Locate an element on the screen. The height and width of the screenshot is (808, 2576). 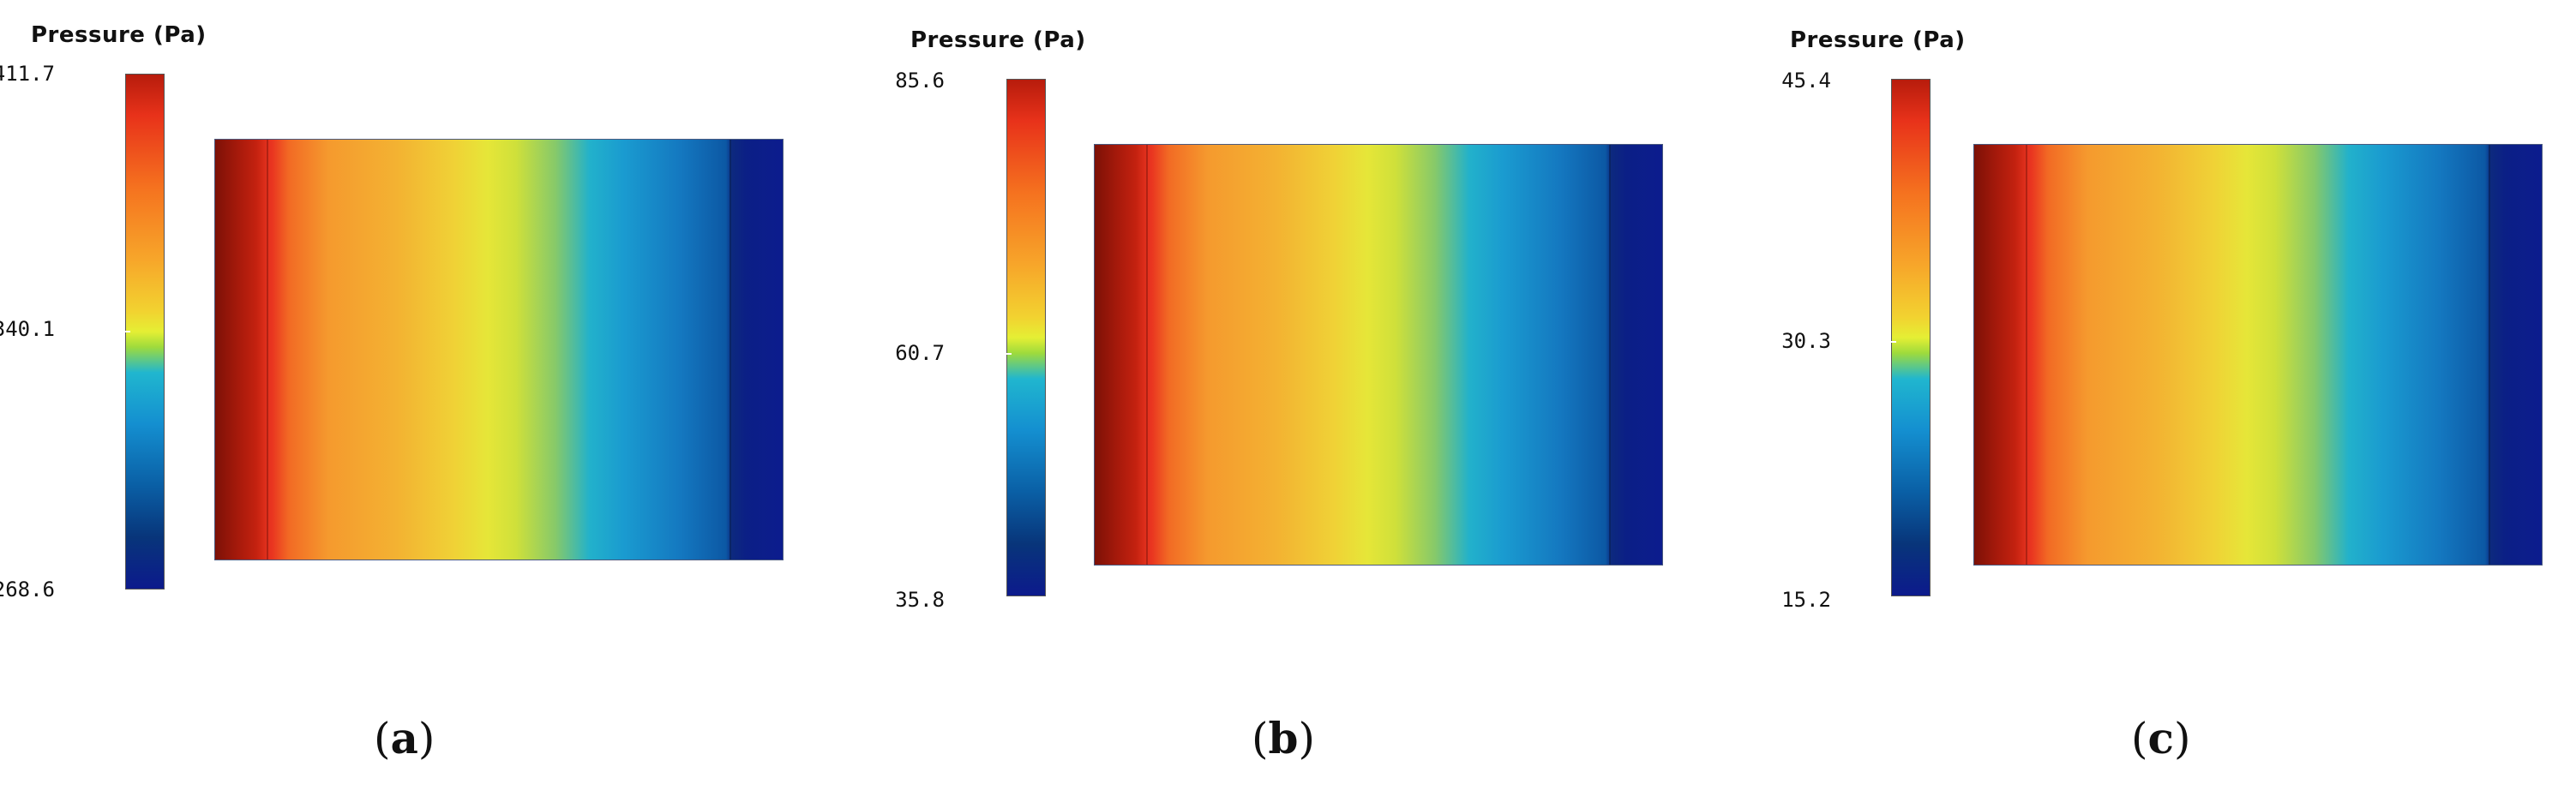
colorbar-max-label: 85.6 is located at coordinates (920, 81).